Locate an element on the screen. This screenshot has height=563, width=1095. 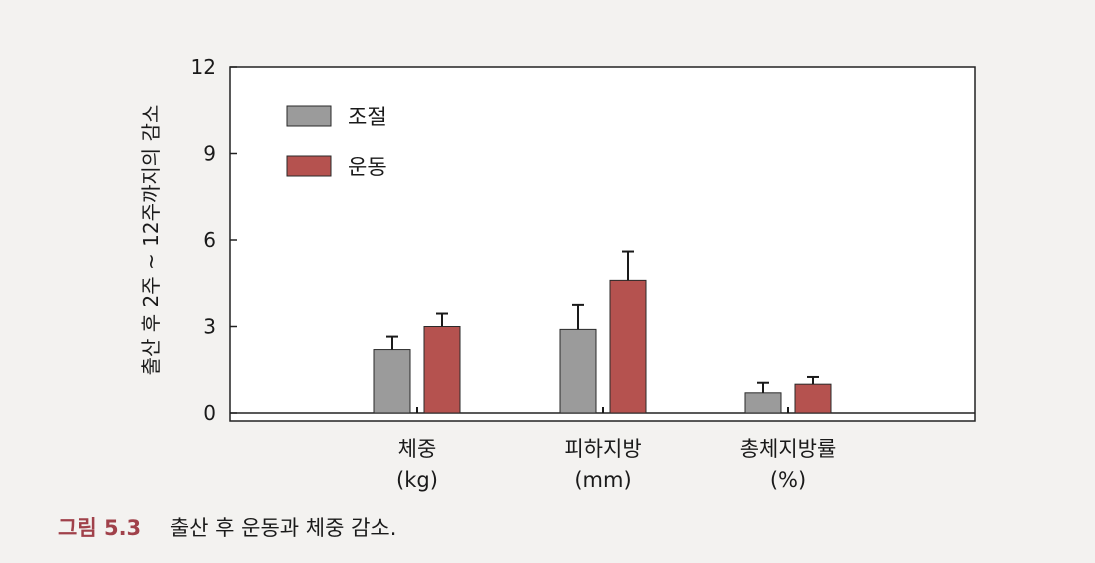
y-tick-label: 6 is located at coordinates (209, 240).